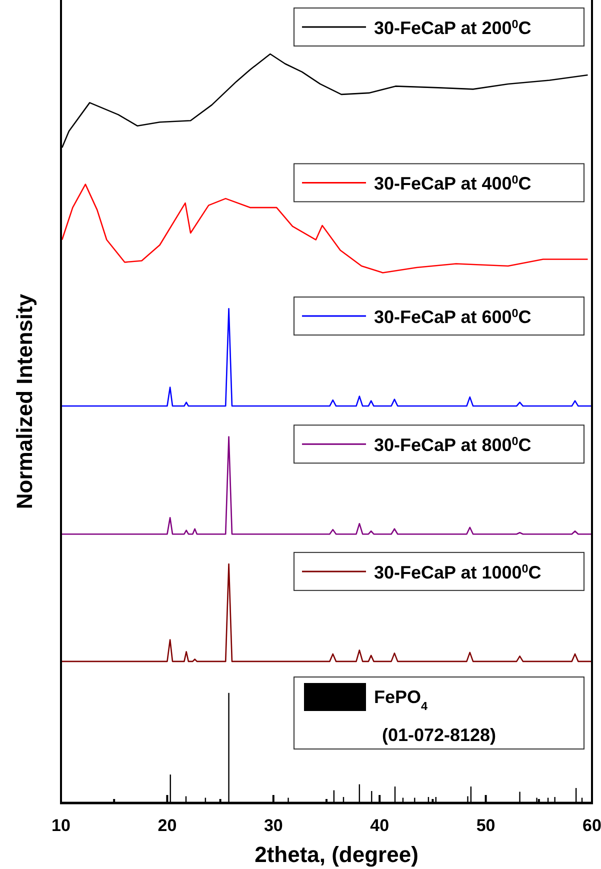 This screenshot has height=869, width=601. Describe the element at coordinates (24, 401) in the screenshot. I see `y-axis-title: Normalized Intensity` at that location.